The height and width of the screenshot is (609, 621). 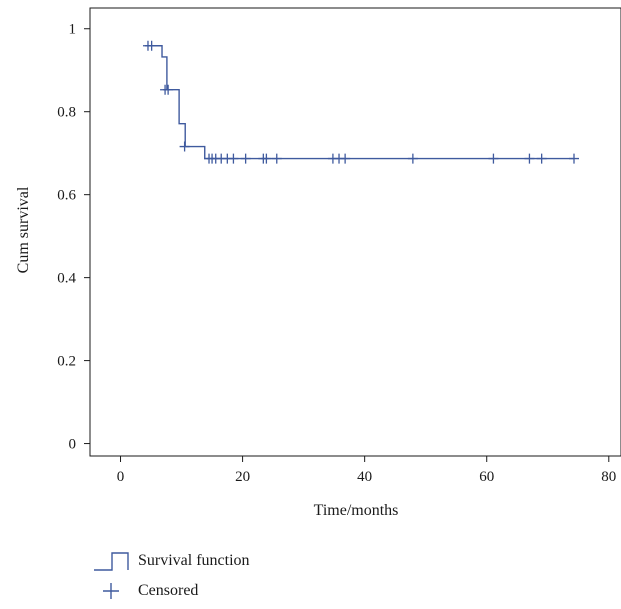 What do you see at coordinates (356, 510) in the screenshot?
I see `x-axis-title: Time/months` at bounding box center [356, 510].